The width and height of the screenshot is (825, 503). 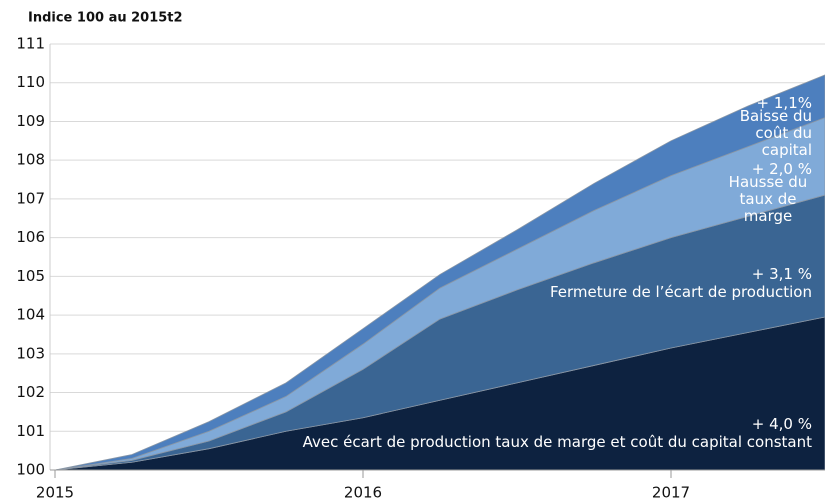 What do you see at coordinates (30, 121) in the screenshot?
I see `y-tick-label: 109` at bounding box center [30, 121].